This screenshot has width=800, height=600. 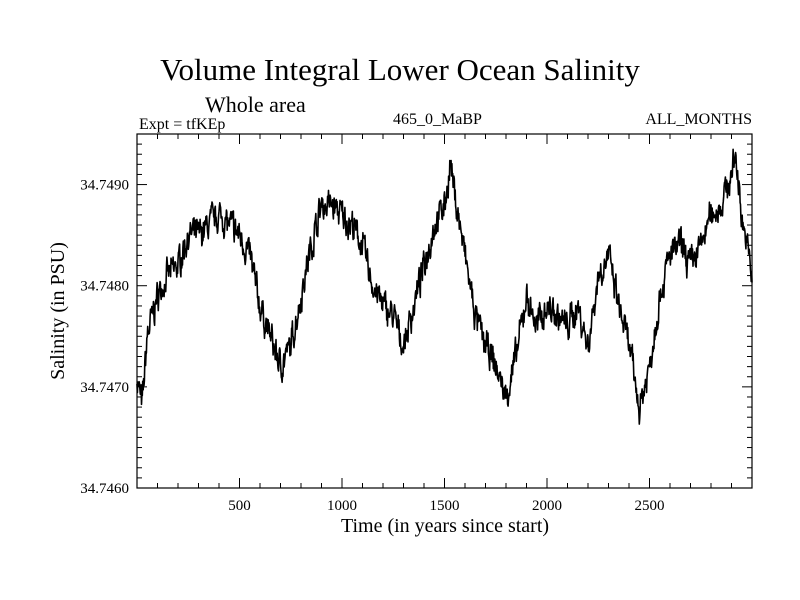 What do you see at coordinates (255, 104) in the screenshot?
I see `chart-subtitle: Whole area` at bounding box center [255, 104].